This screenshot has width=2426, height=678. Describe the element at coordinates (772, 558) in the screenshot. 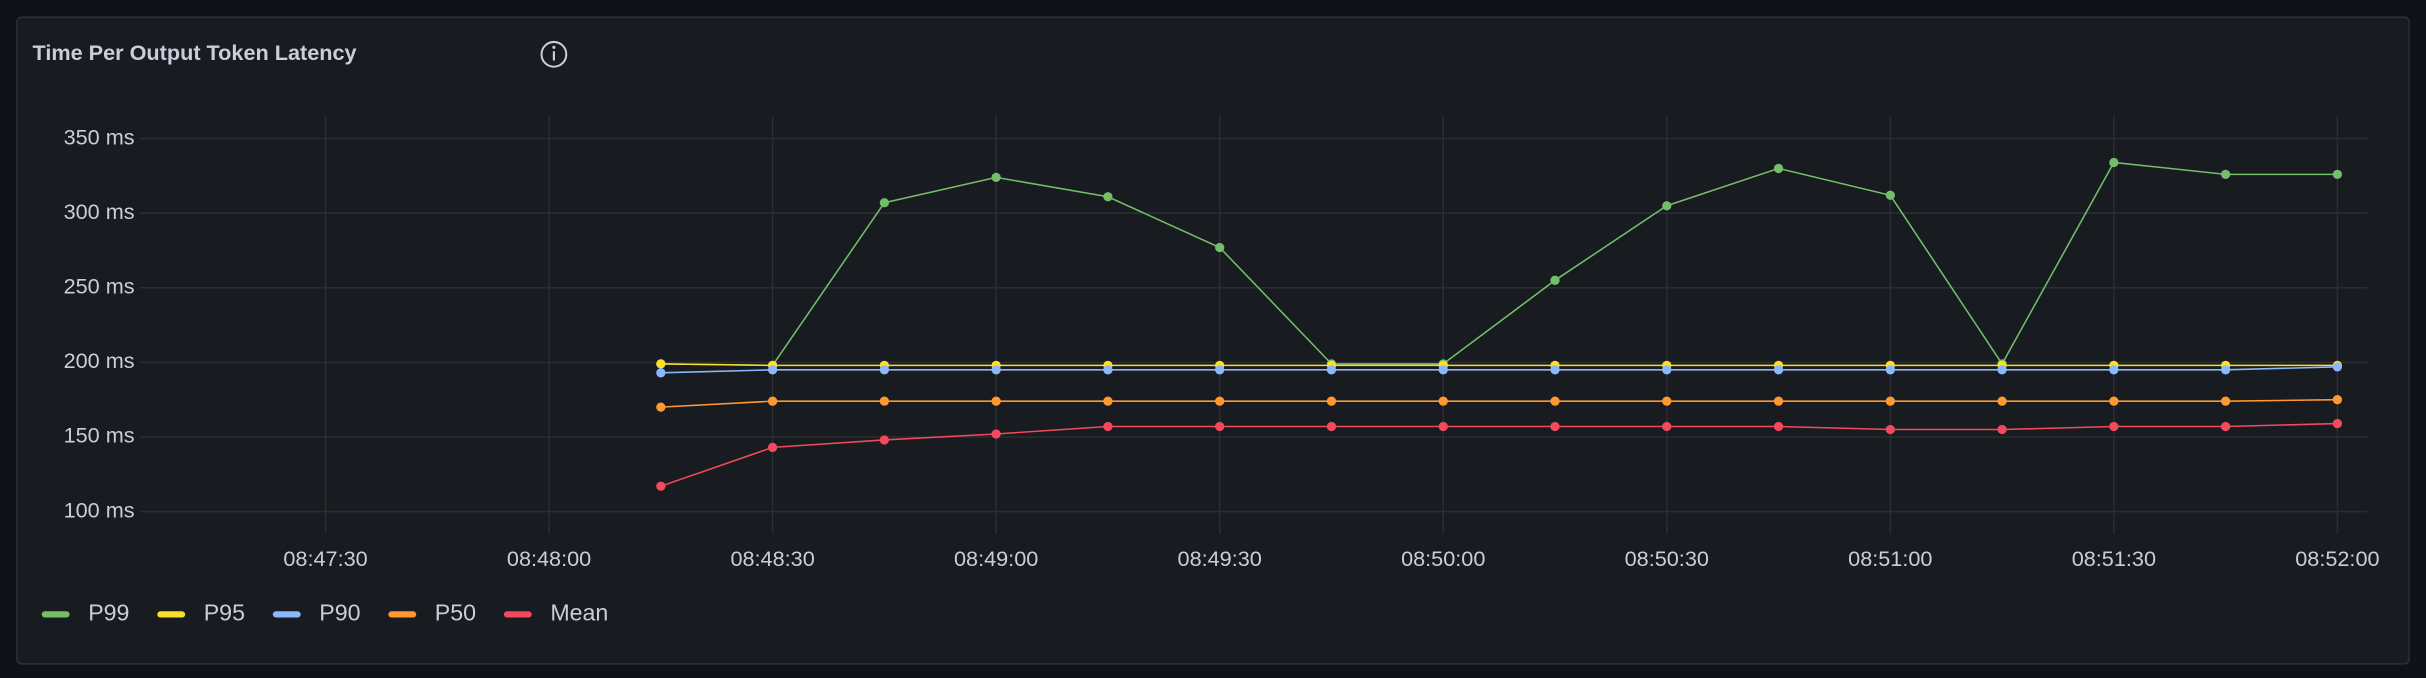

I see `x-tick-label: 08:48:30` at that location.